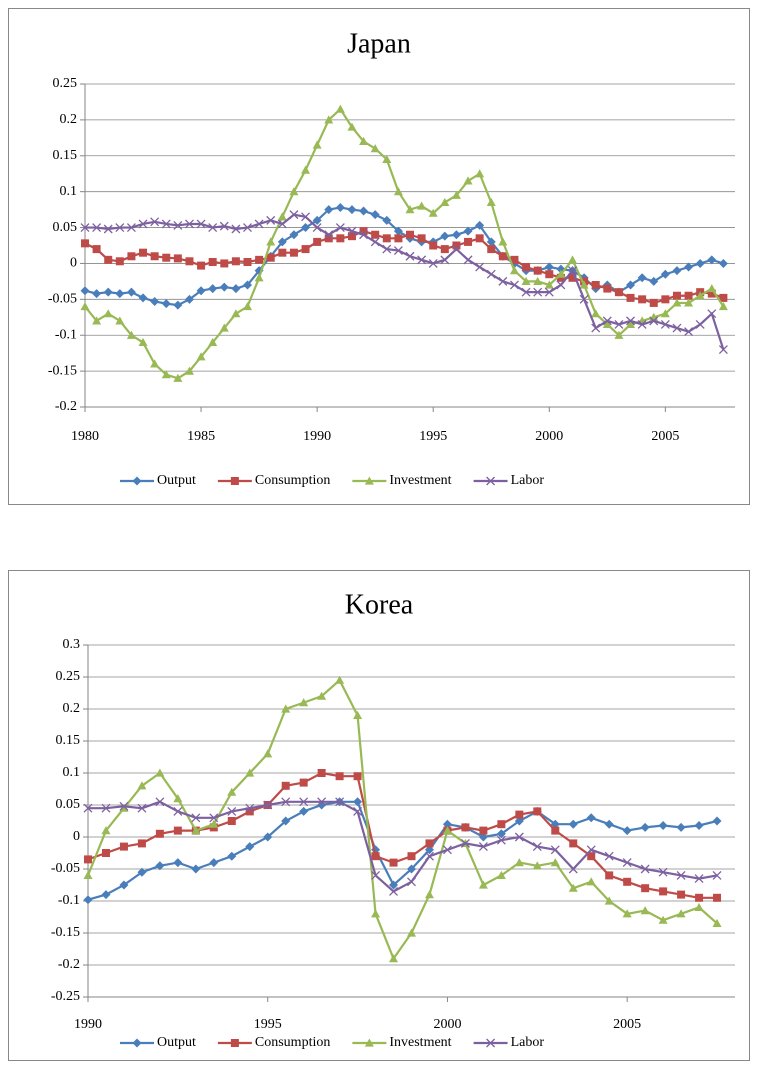 This screenshot has width=759, height=1068. I want to click on x-tick-label: 1990, so click(317, 436).